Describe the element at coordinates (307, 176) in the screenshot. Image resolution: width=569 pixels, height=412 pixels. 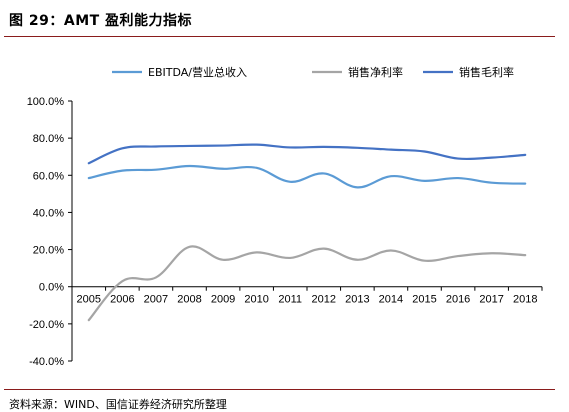
I see `series-line-ebitda-margin` at that location.